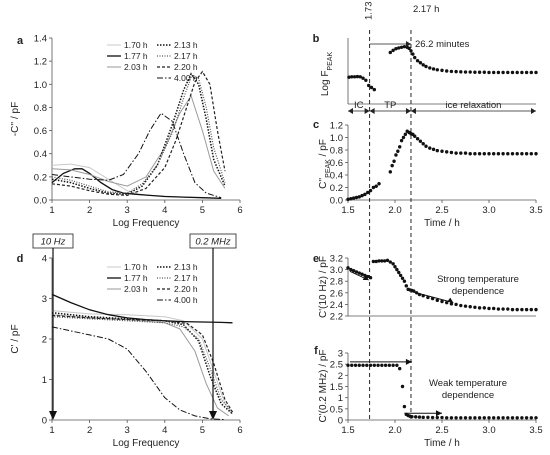  I want to click on y-tick-label-a: 0.8, so click(40, 108).